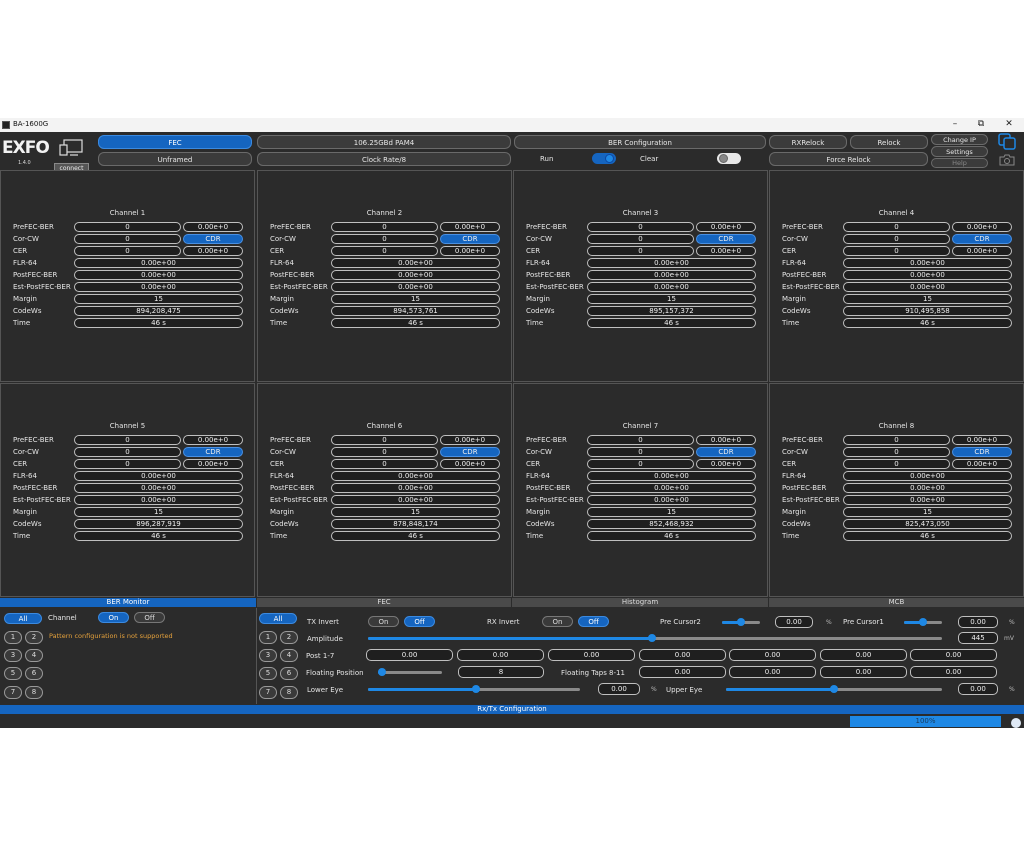 This screenshot has height=846, width=1024. What do you see at coordinates (959, 163) in the screenshot?
I see `help-button: Help` at bounding box center [959, 163].